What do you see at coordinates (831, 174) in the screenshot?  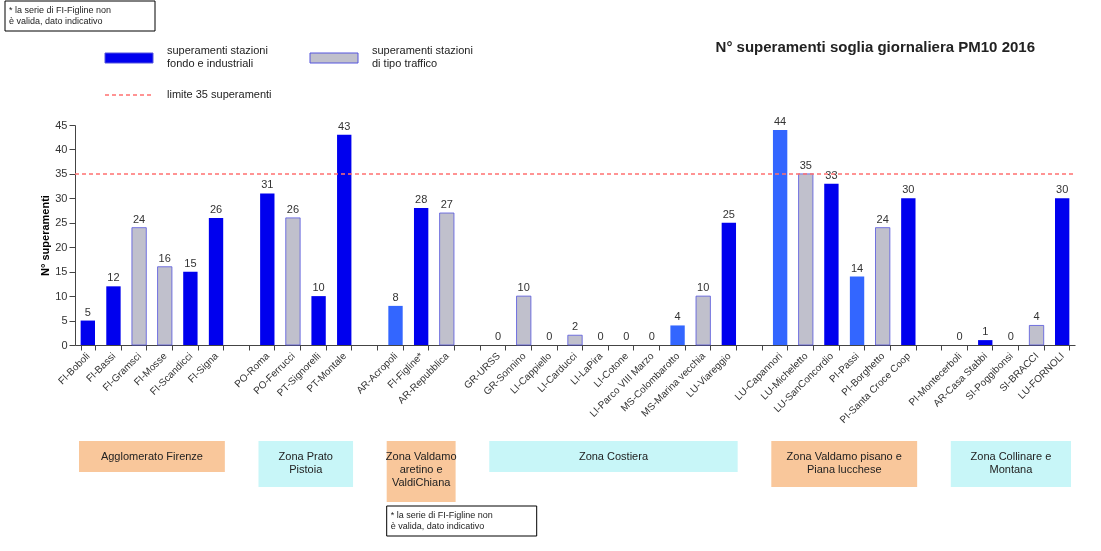 I see `data-label: 33` at bounding box center [831, 174].